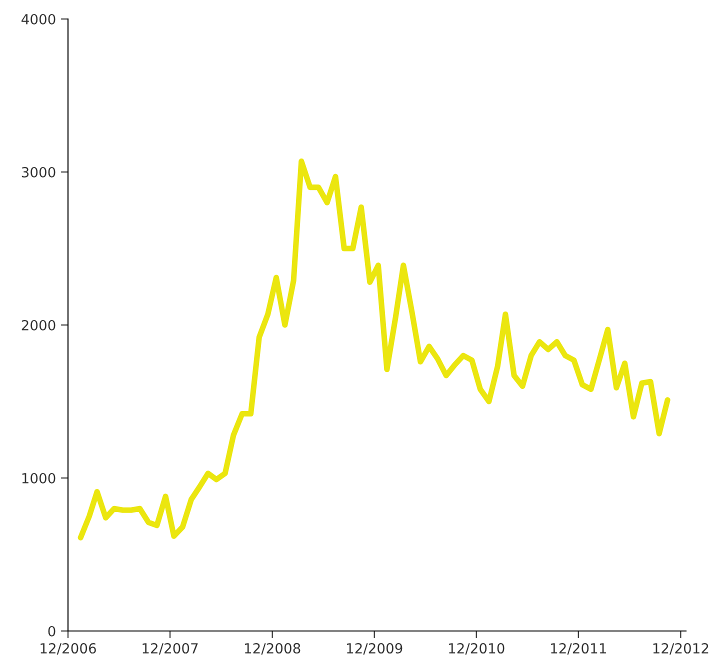 The image size is (723, 659). Describe the element at coordinates (39, 172) in the screenshot. I see `y-tick-label: 3000` at that location.